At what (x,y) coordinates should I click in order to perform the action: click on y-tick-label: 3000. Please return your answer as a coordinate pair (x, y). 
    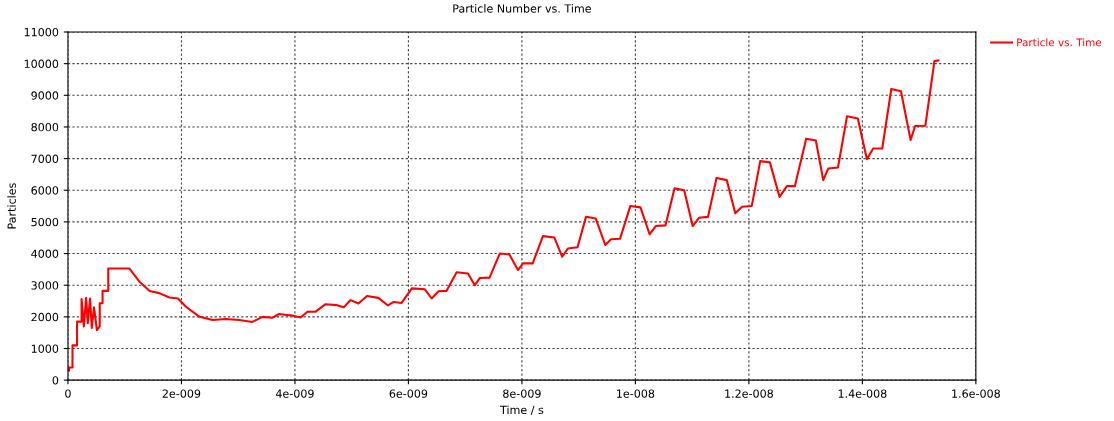
    Looking at the image, I should click on (45, 285).